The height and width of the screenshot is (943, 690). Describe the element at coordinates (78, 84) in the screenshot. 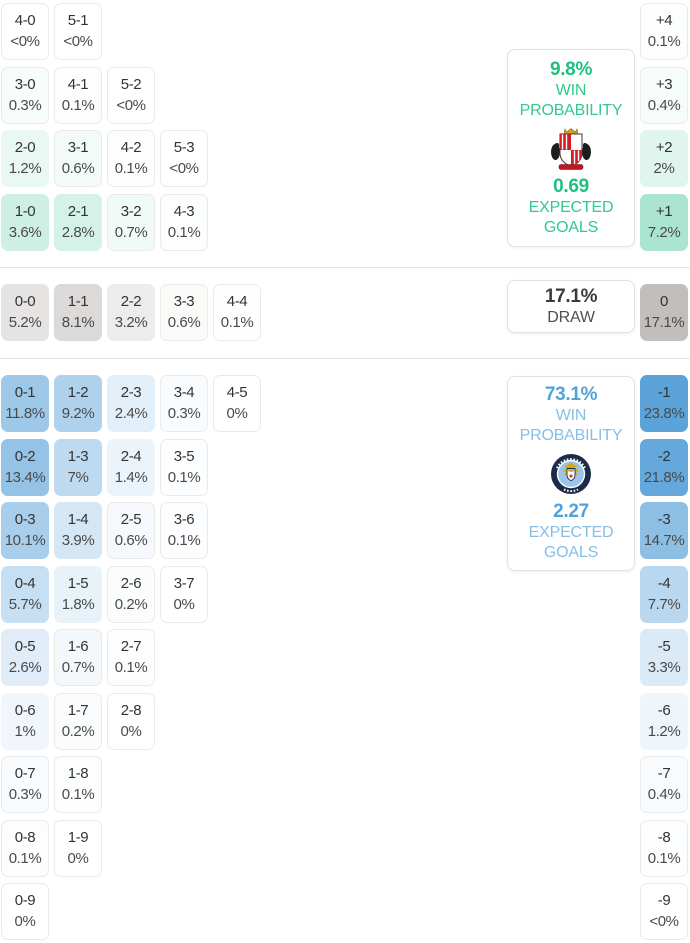

I see `score-value: 4-1` at that location.